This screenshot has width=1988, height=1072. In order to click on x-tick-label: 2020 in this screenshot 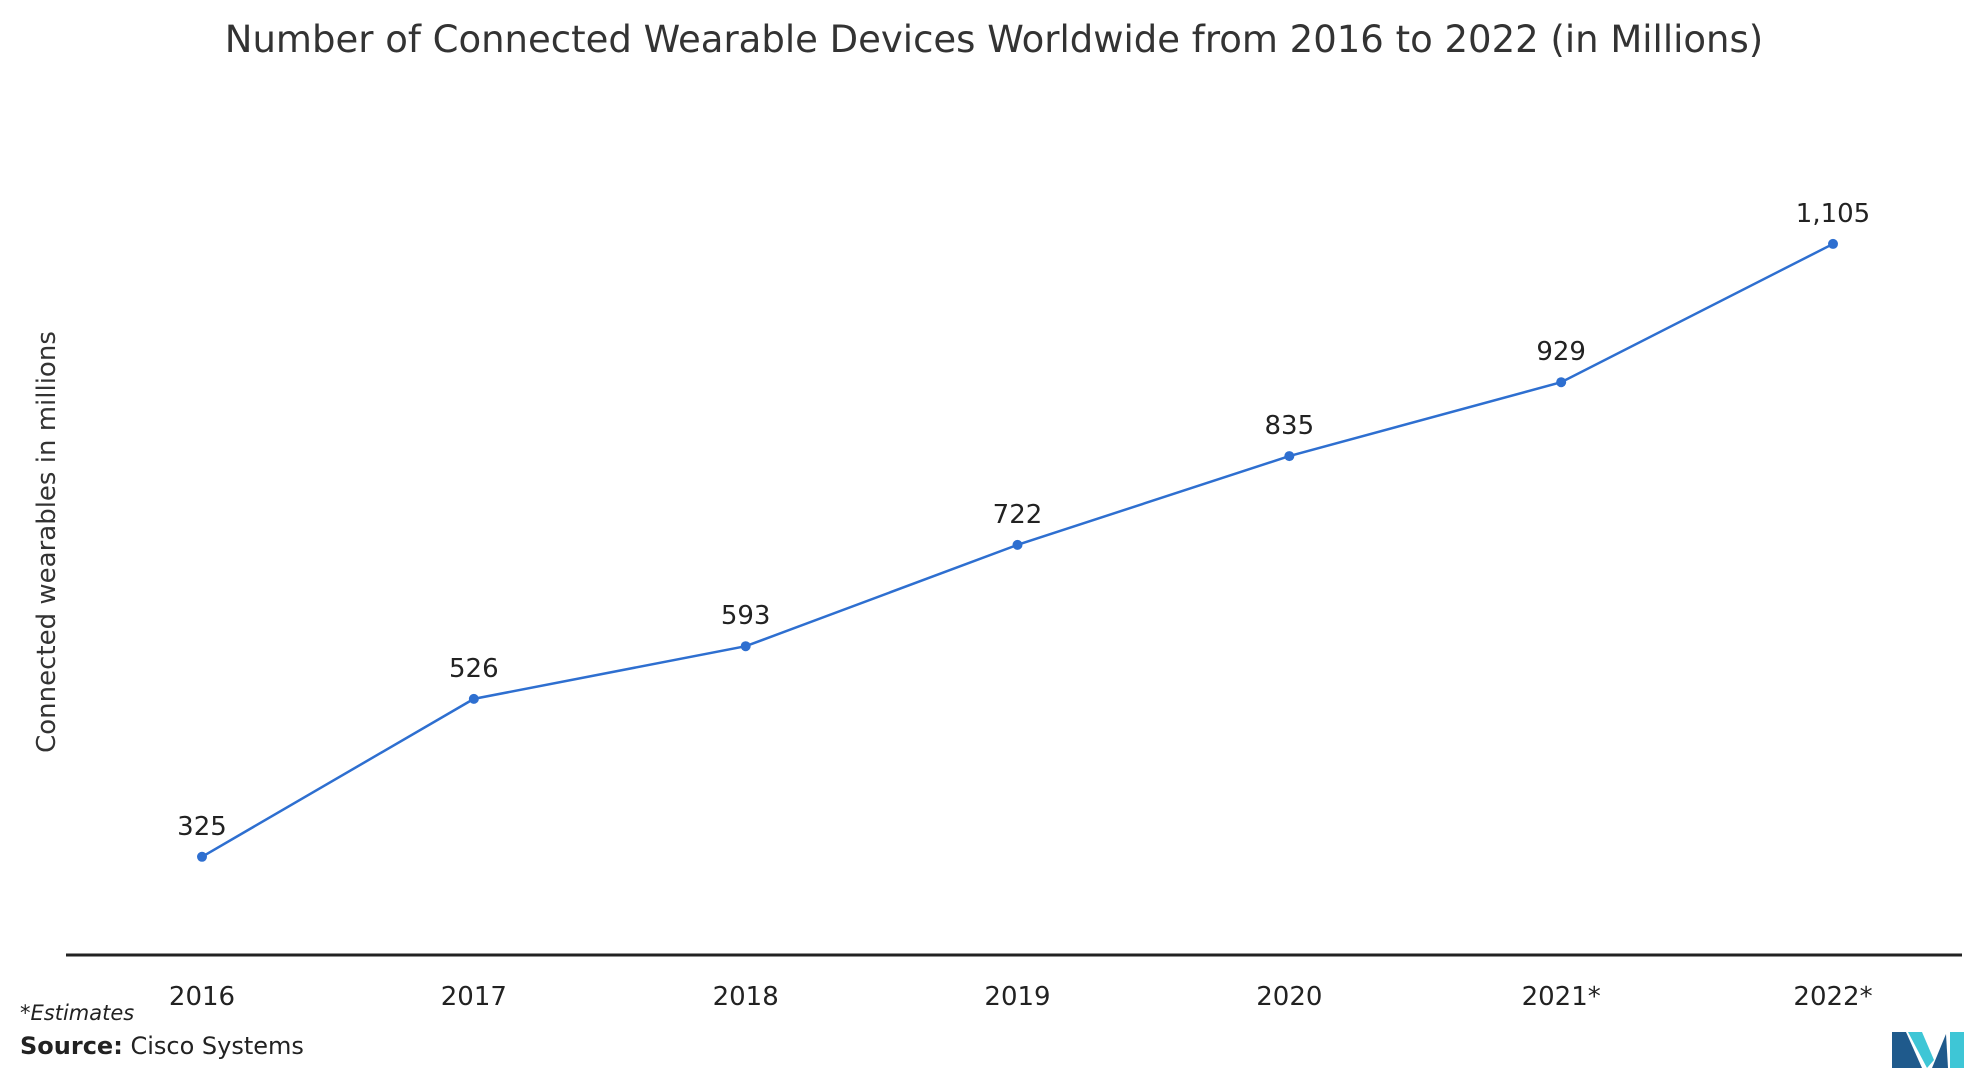, I will do `click(1289, 997)`.